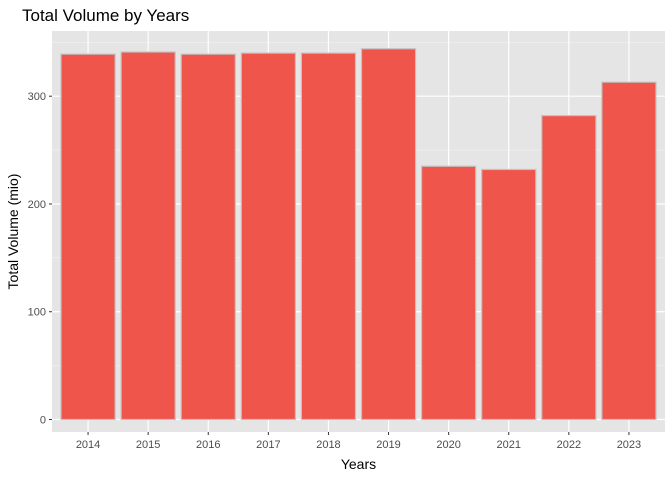 The width and height of the screenshot is (672, 480). What do you see at coordinates (148, 445) in the screenshot?
I see `x-tick-label: 2015` at bounding box center [148, 445].